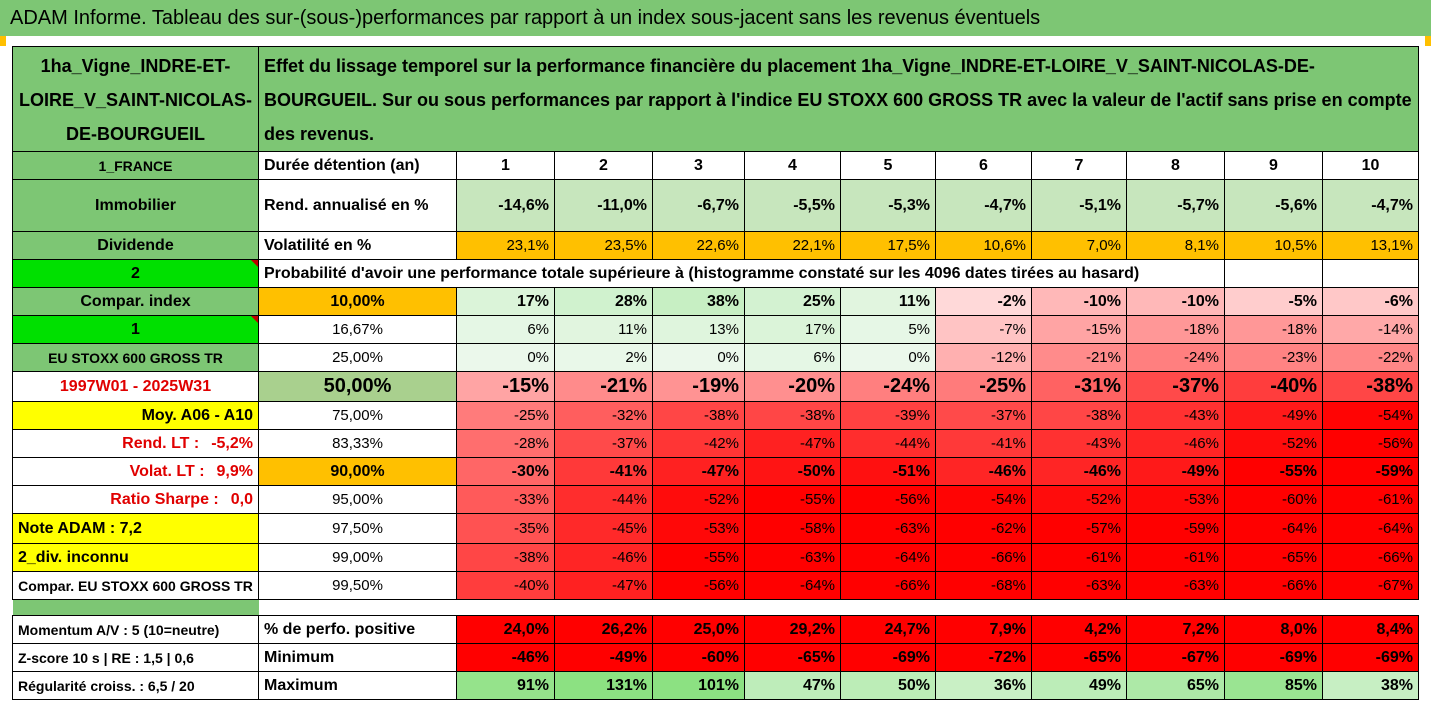 This screenshot has width=1431, height=718. What do you see at coordinates (888, 657) in the screenshot?
I see `minimum-value: -69%` at bounding box center [888, 657].